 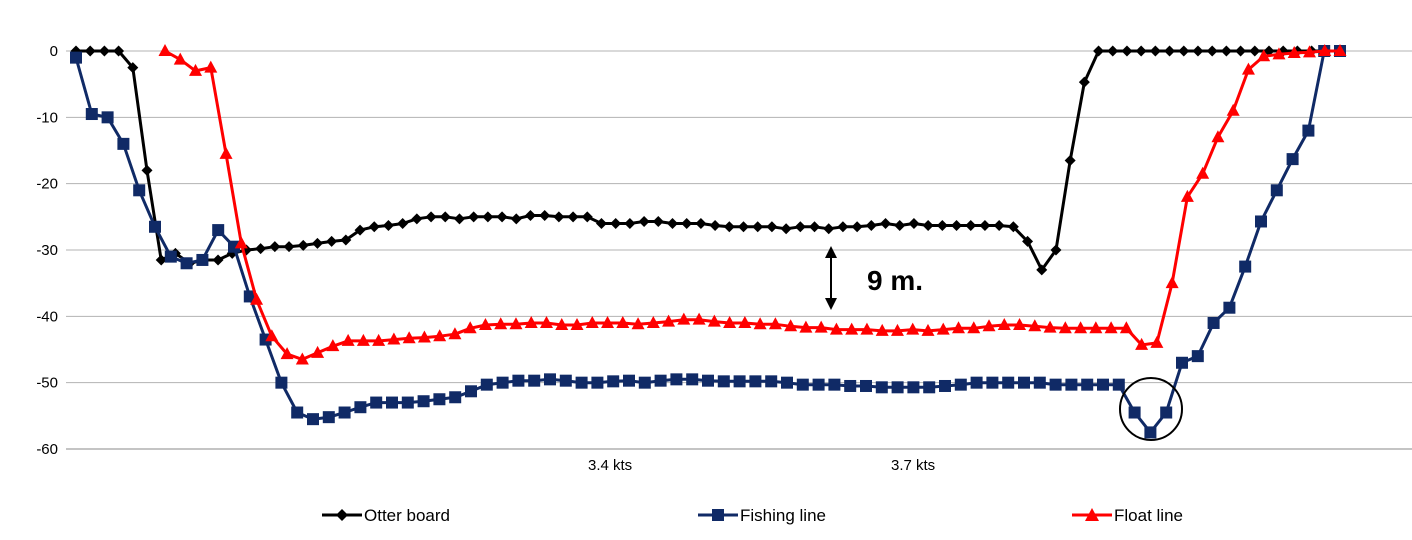 I want to click on y-tick-label: -20, so click(x=47, y=184).